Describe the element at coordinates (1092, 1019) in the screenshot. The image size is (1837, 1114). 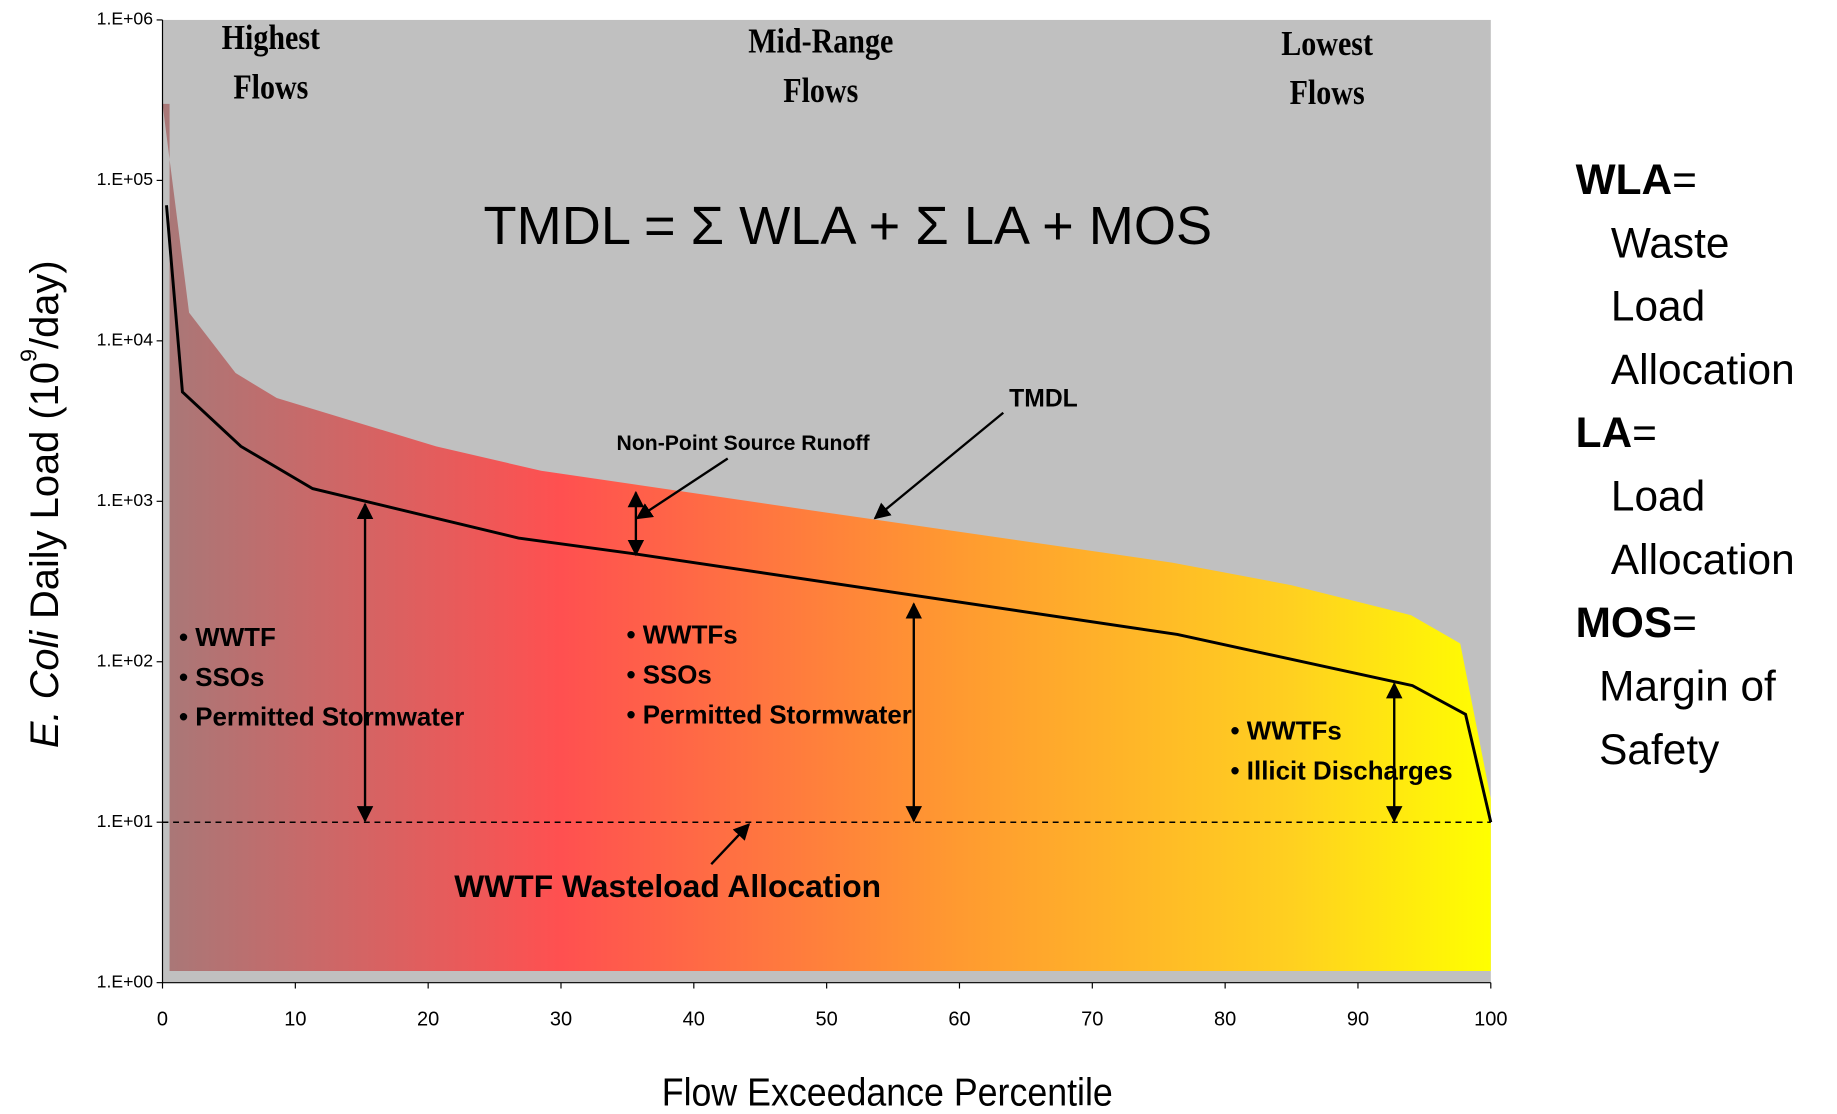
I see `x-tick-label: 70` at that location.